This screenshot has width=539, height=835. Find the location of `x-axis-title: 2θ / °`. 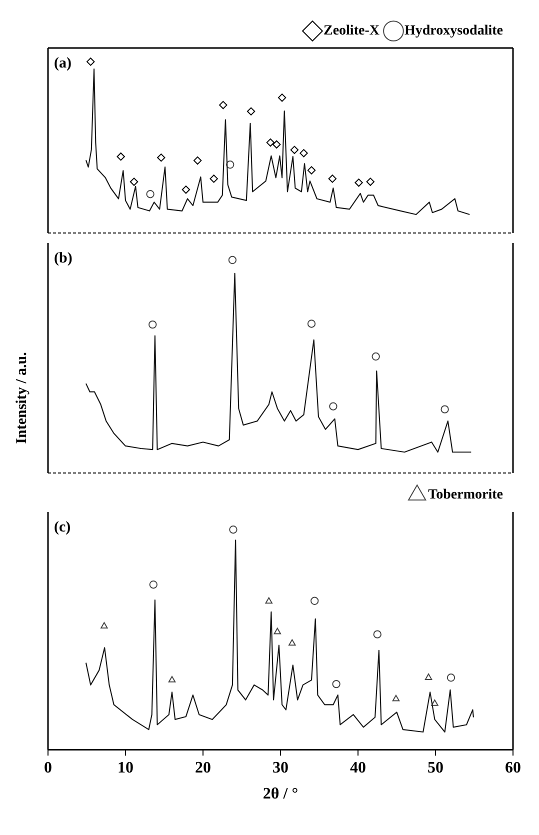

x-axis-title: 2θ / ° is located at coordinates (280, 794).